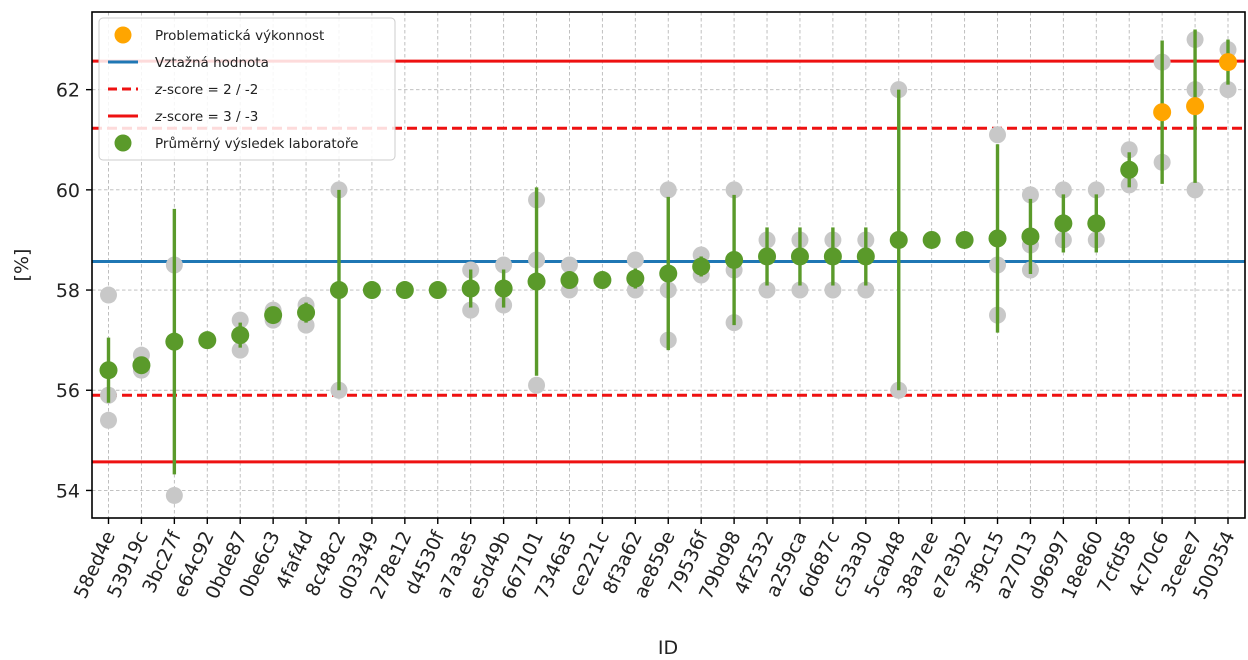  What do you see at coordinates (68, 491) in the screenshot?
I see `y-tick-label: 54` at bounding box center [68, 491].